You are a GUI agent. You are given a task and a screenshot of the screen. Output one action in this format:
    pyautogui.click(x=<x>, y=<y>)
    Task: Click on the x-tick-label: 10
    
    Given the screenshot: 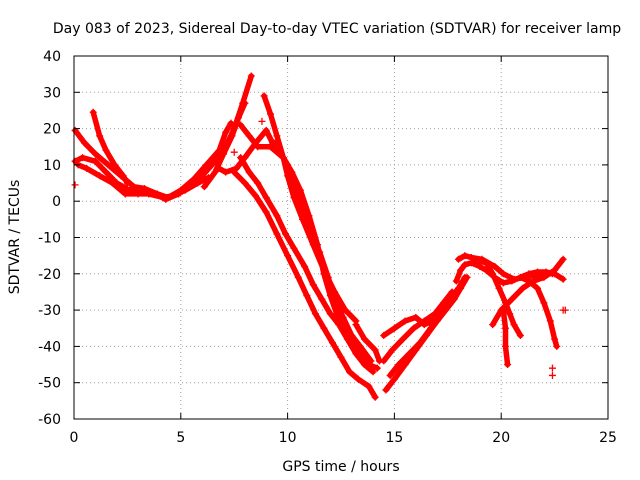 What is the action you would take?
    pyautogui.click(x=288, y=438)
    